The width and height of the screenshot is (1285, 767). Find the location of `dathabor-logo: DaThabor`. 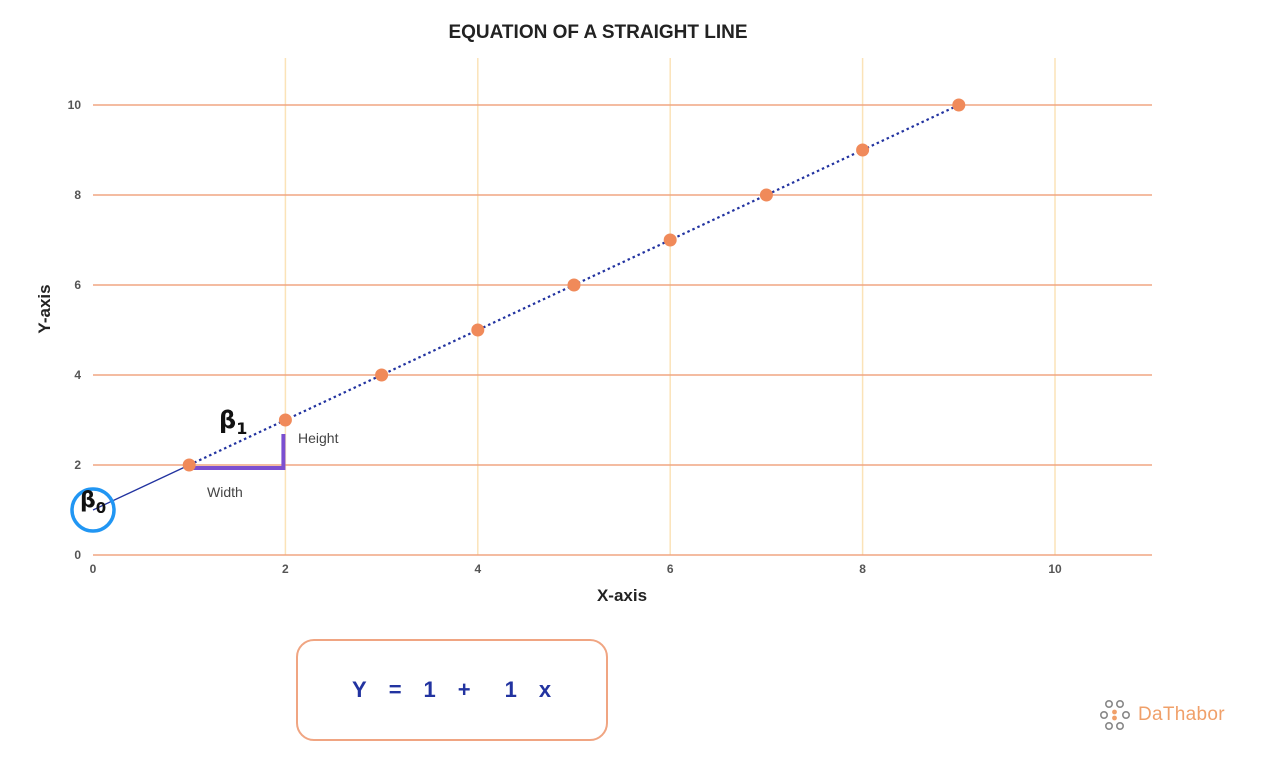

dathabor-logo: DaThabor is located at coordinates (1162, 715).